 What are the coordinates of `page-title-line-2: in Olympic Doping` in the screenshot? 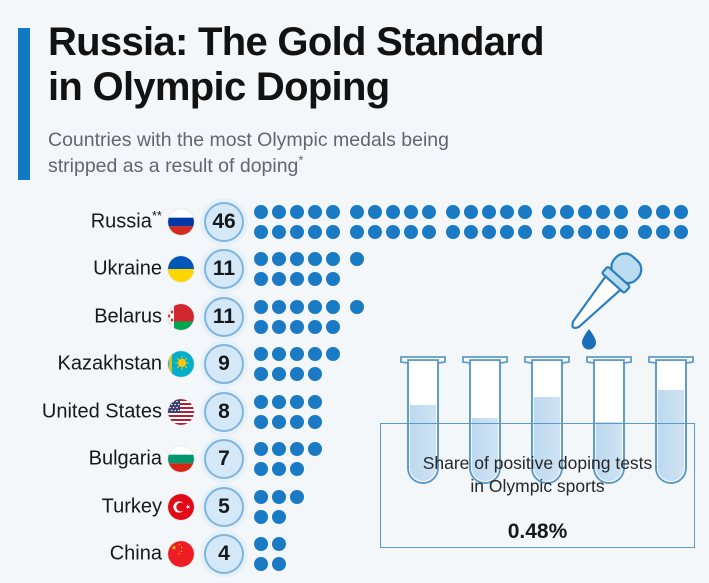 It's located at (219, 86).